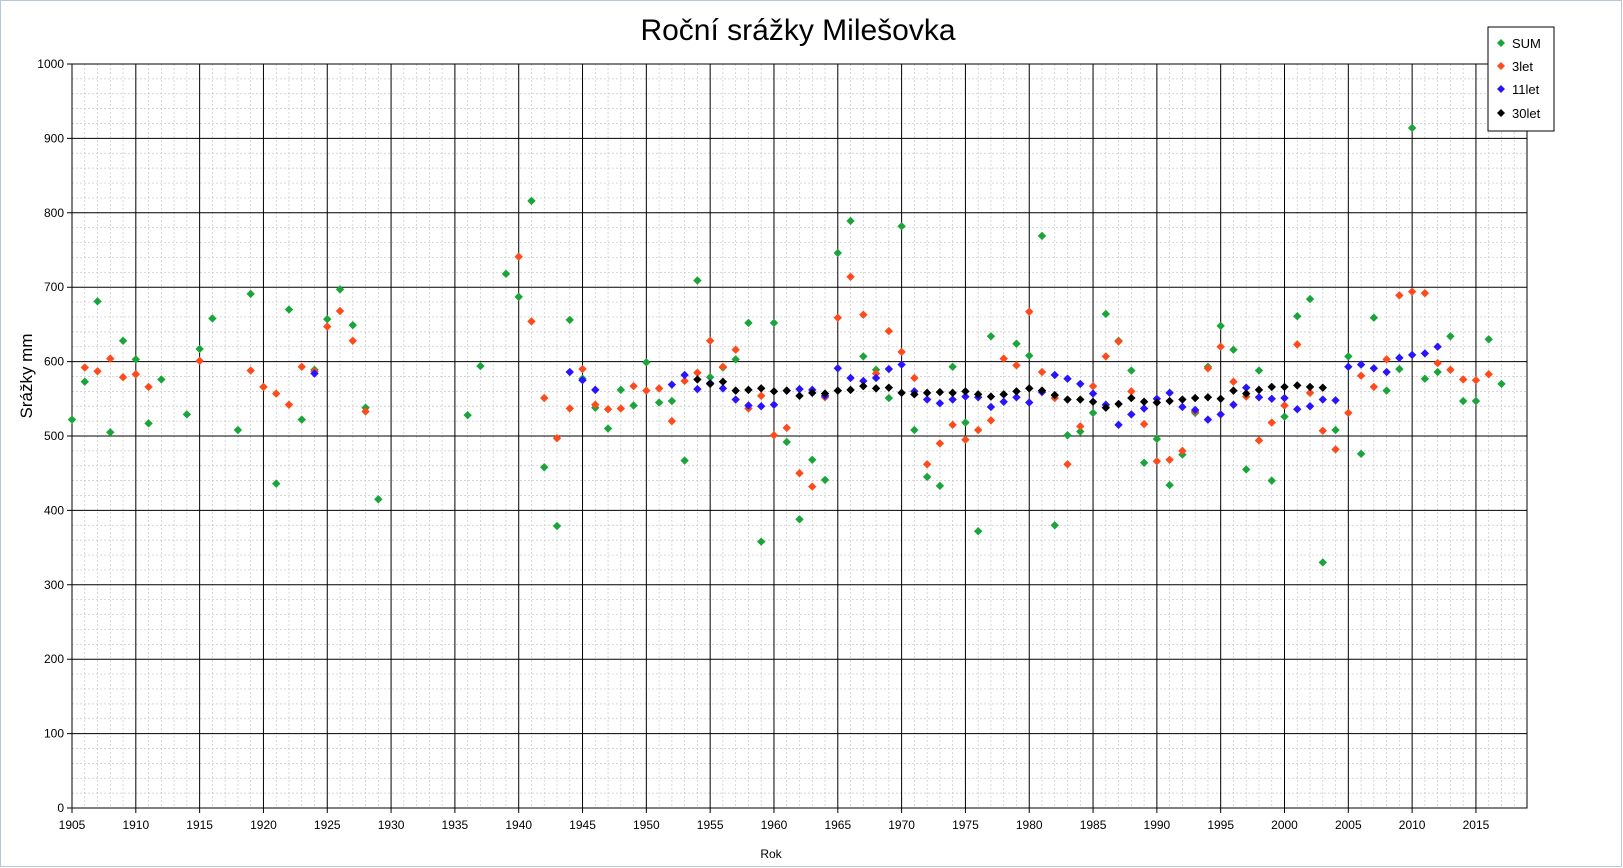 The image size is (1623, 868). Describe the element at coordinates (54, 436) in the screenshot. I see `y-tick-label: 500` at that location.